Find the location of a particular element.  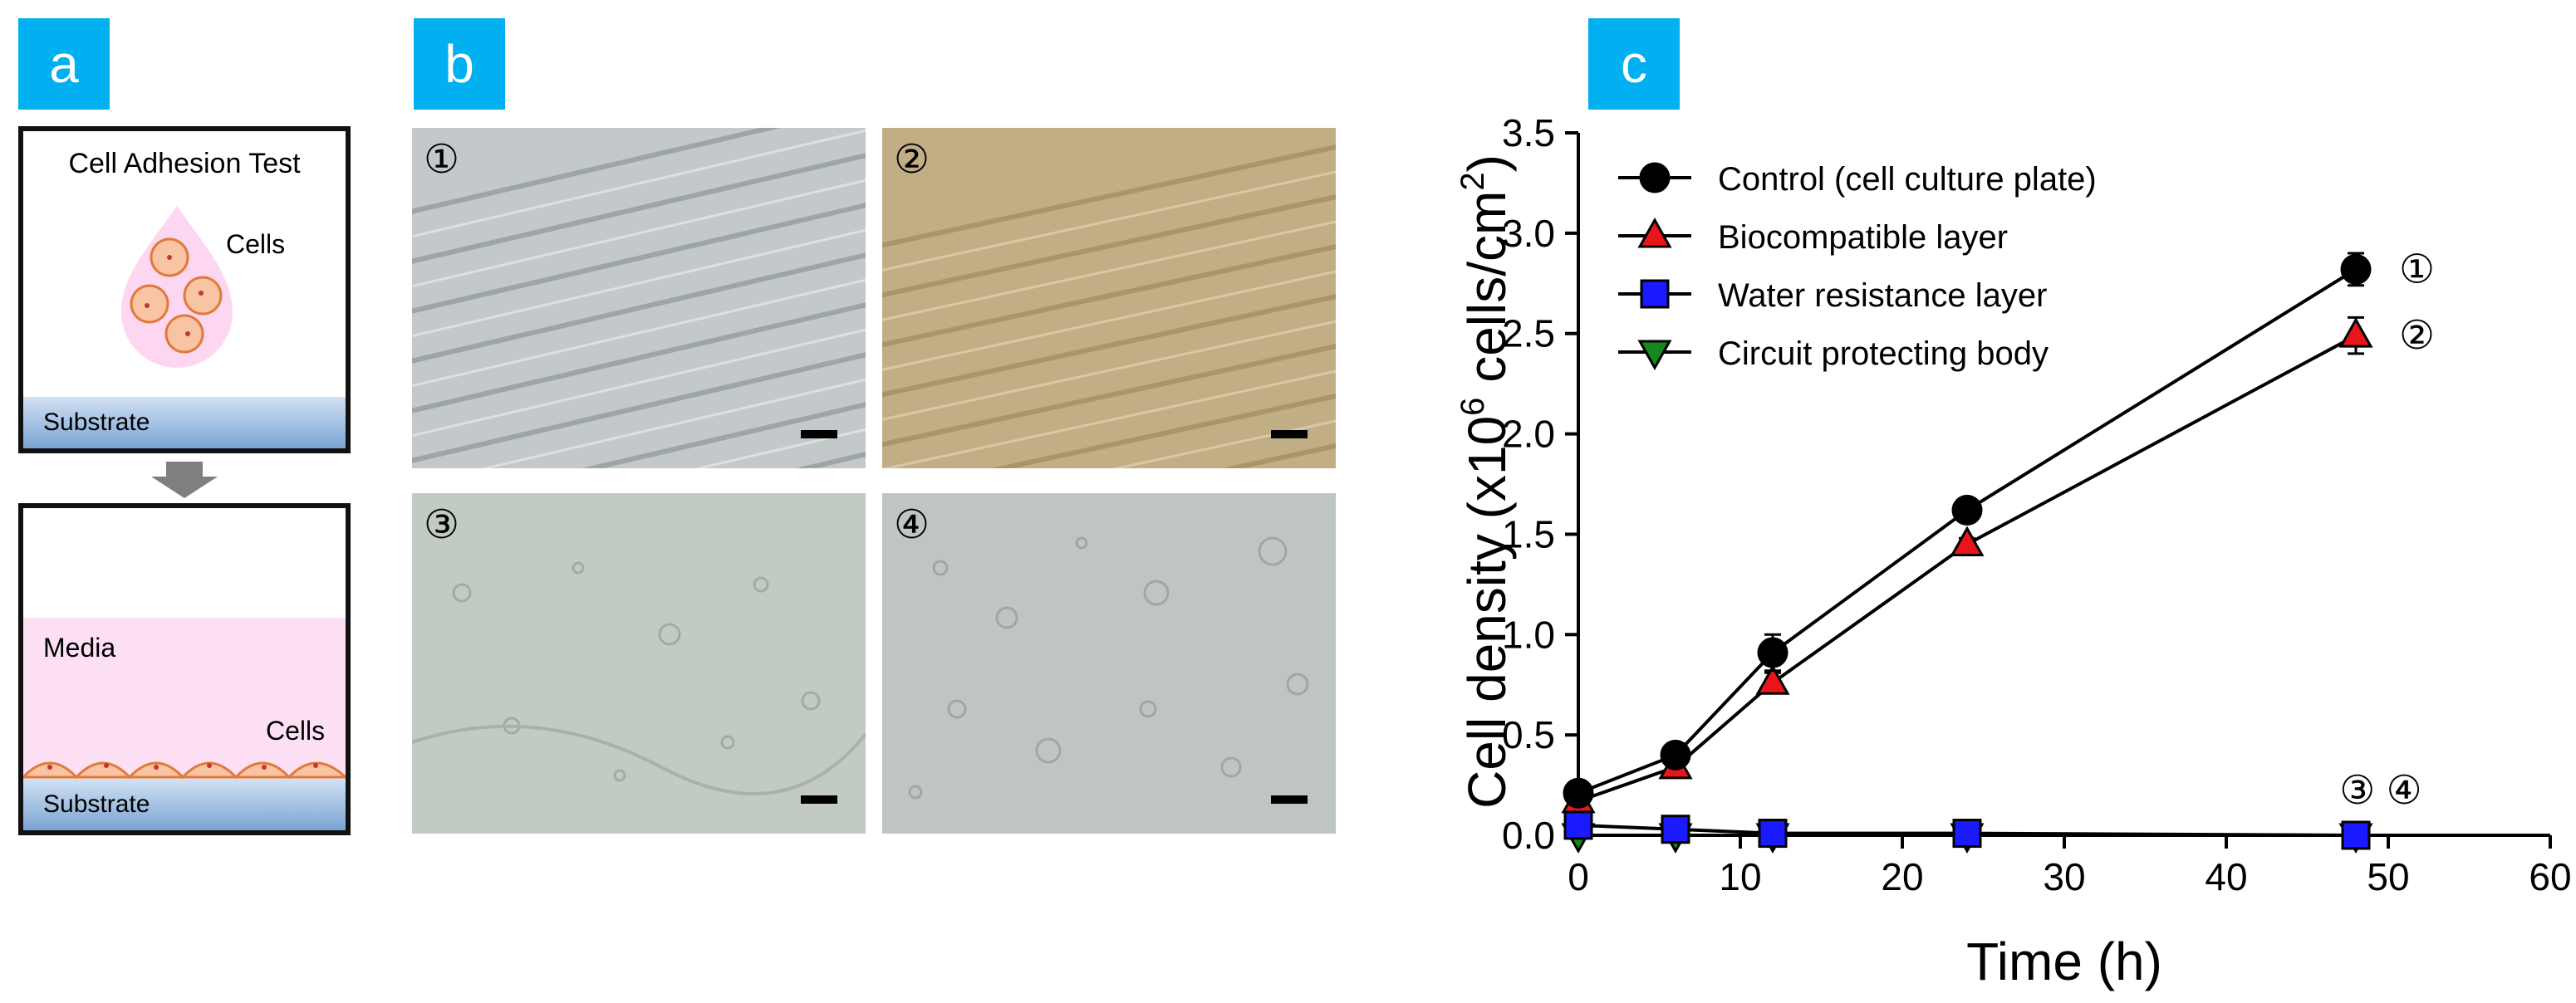

x-tick-label: 30 is located at coordinates (2064, 876).